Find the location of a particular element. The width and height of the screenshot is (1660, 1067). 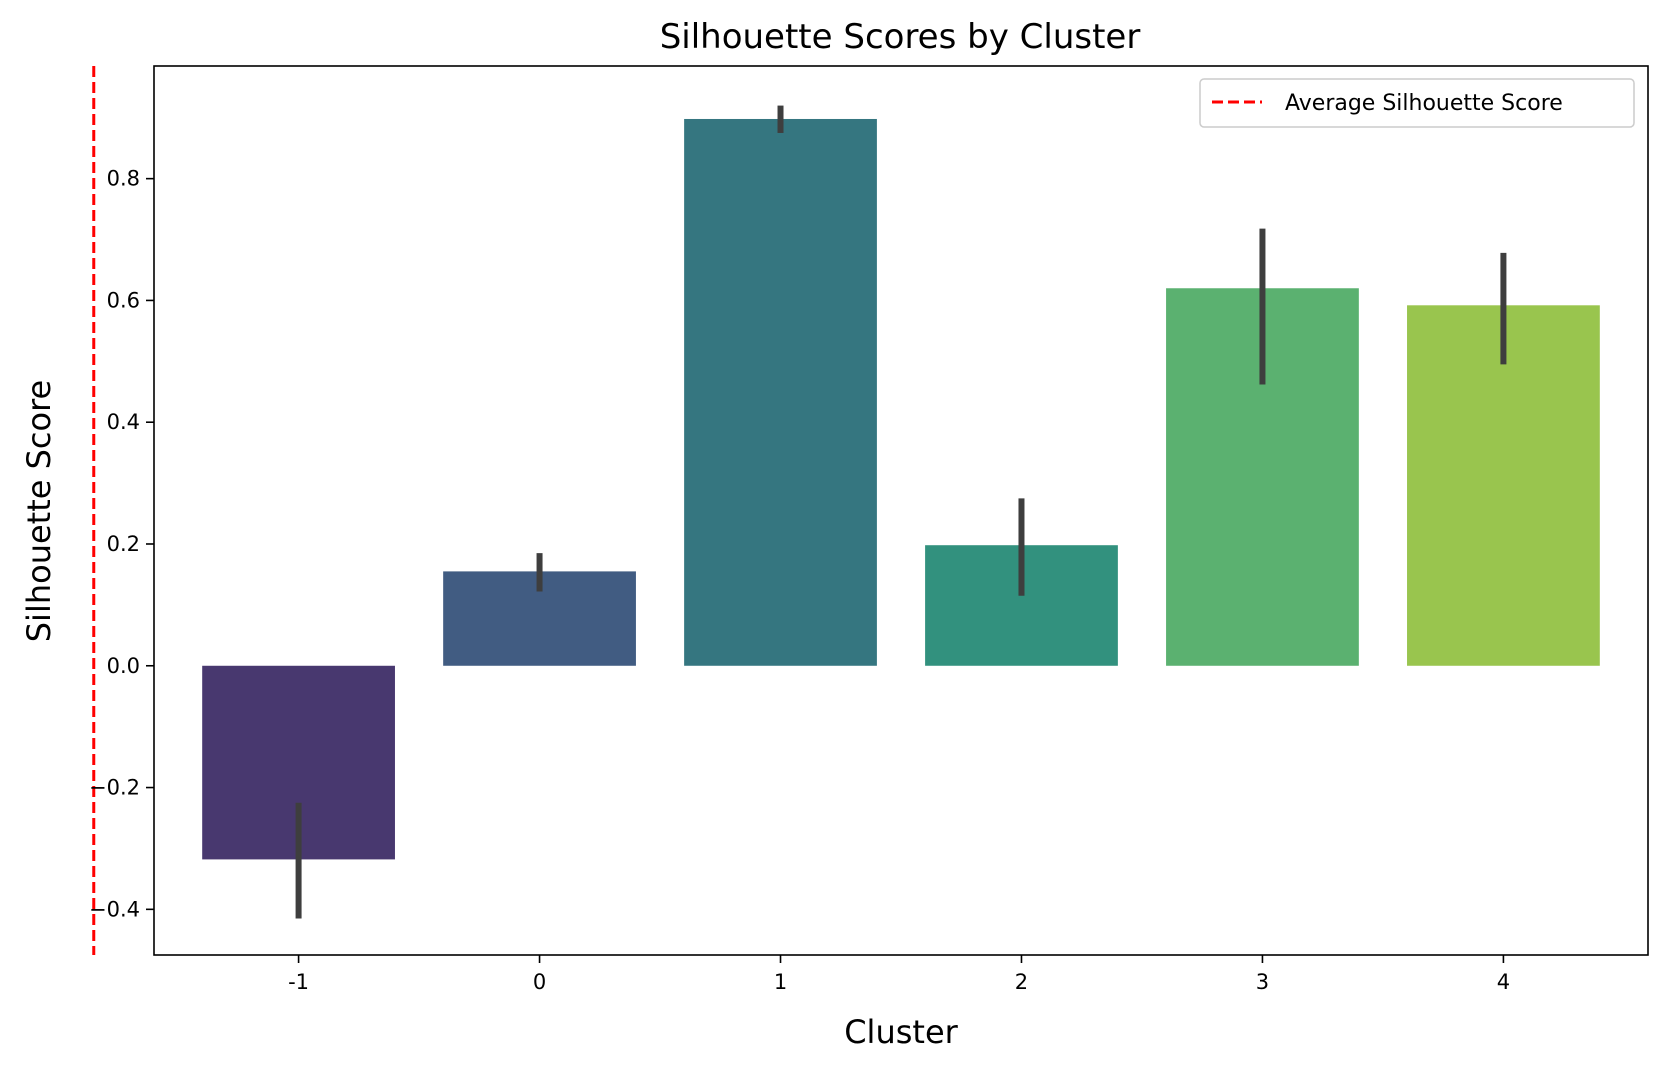

y-tick-label: −0.4 is located at coordinates (114, 909).